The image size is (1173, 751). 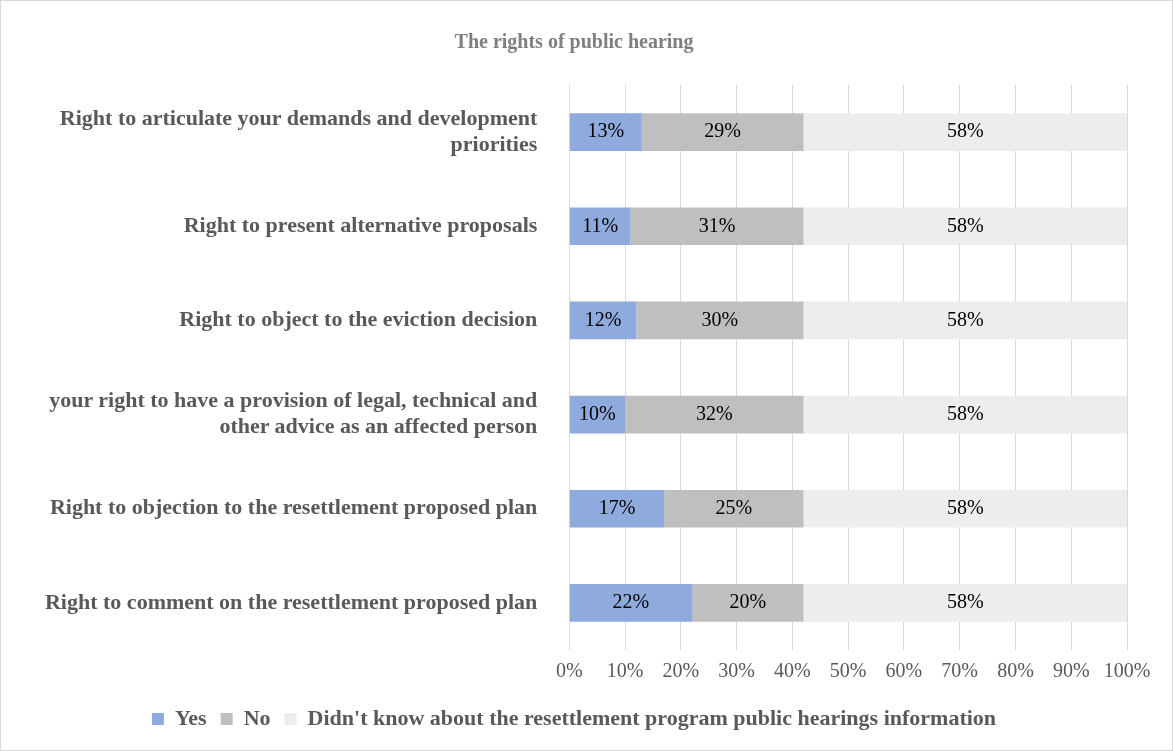 What do you see at coordinates (625, 670) in the screenshot?
I see `x-tick-label: 10%` at bounding box center [625, 670].